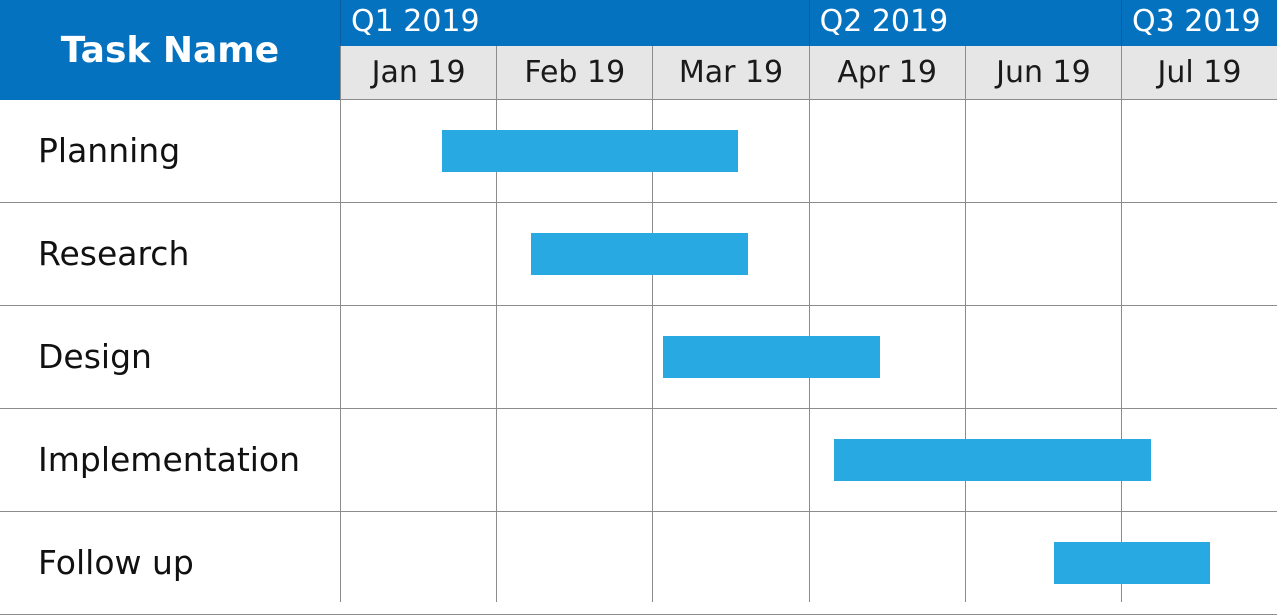 This screenshot has height=615, width=1277. What do you see at coordinates (964, 23) in the screenshot?
I see `quarter-label: Q2 2019` at bounding box center [964, 23].